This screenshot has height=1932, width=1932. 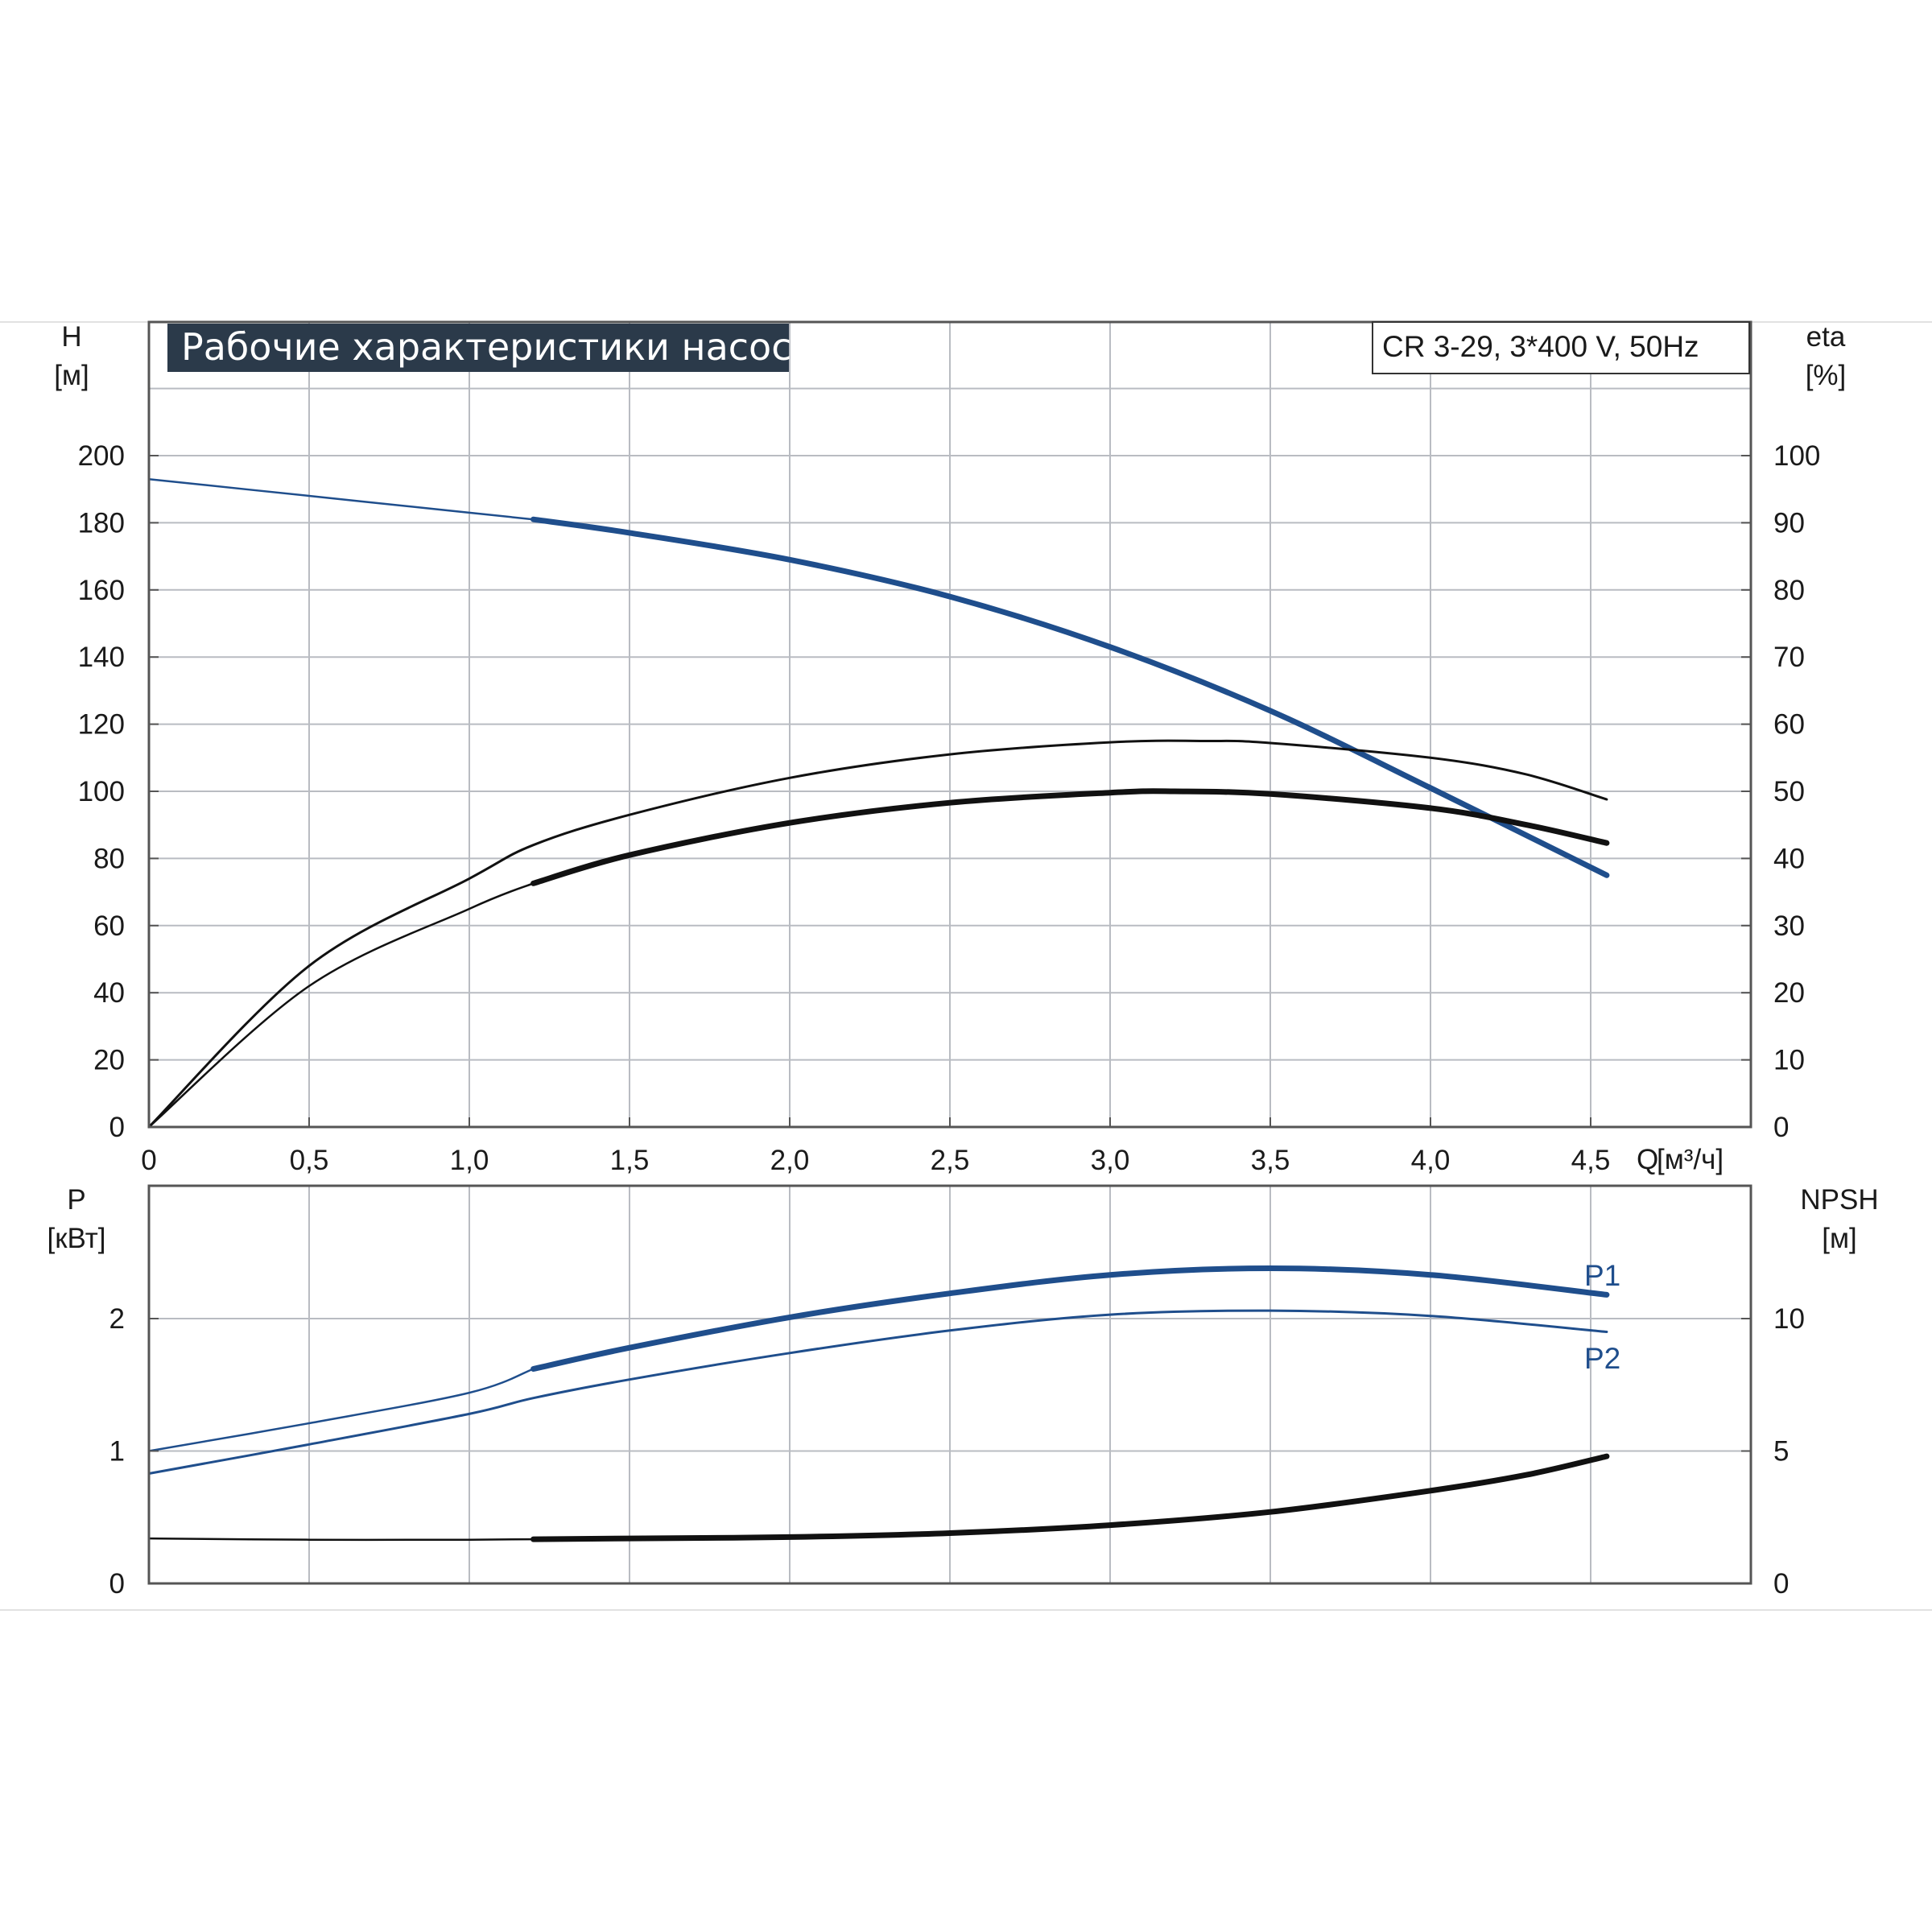 What do you see at coordinates (950, 1160) in the screenshot?
I see `x-tick-label: 2,5` at bounding box center [950, 1160].